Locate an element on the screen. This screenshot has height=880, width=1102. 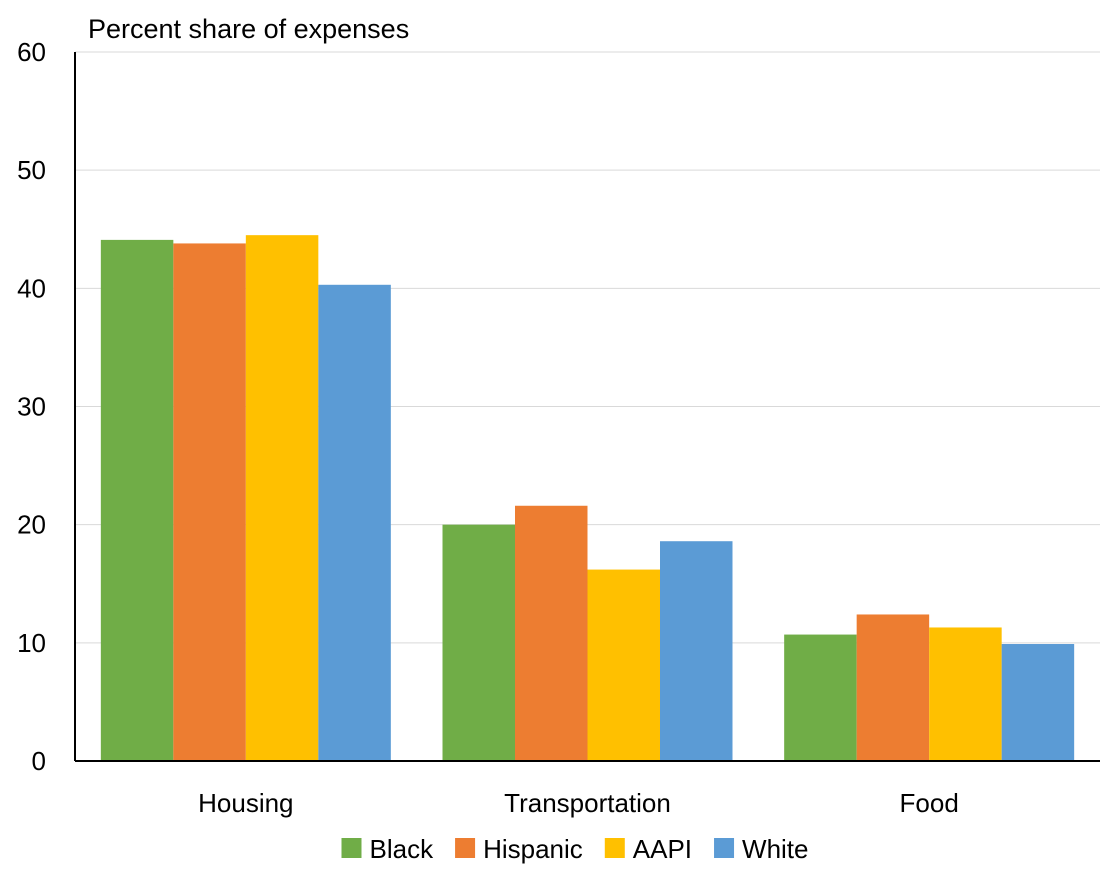
legend-label-hispanic: Hispanic is located at coordinates (533, 849).